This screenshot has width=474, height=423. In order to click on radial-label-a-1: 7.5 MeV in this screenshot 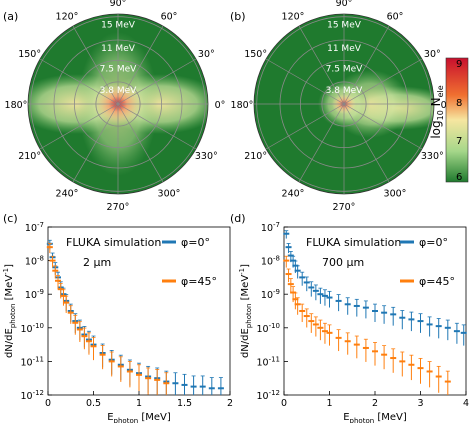, I will do `click(118, 69)`.